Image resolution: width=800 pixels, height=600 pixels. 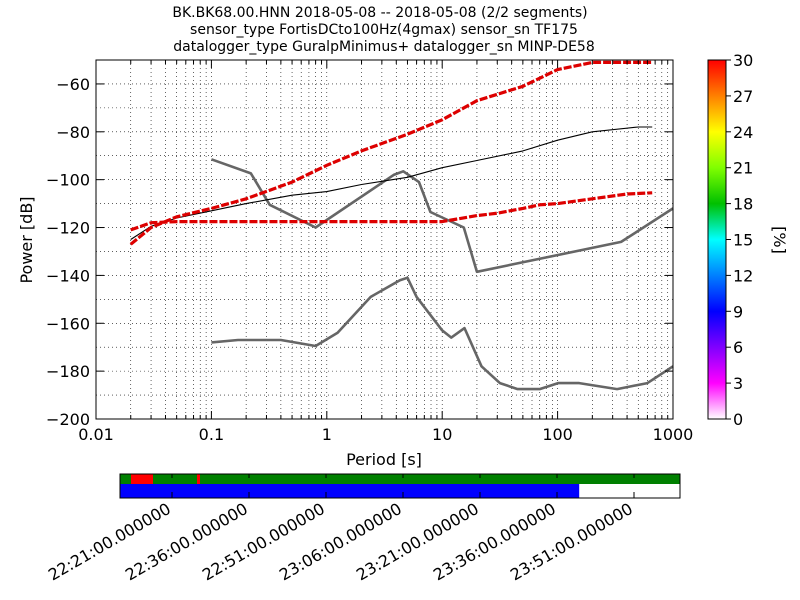 I want to click on x-tick-label: 1, so click(x=327, y=434).